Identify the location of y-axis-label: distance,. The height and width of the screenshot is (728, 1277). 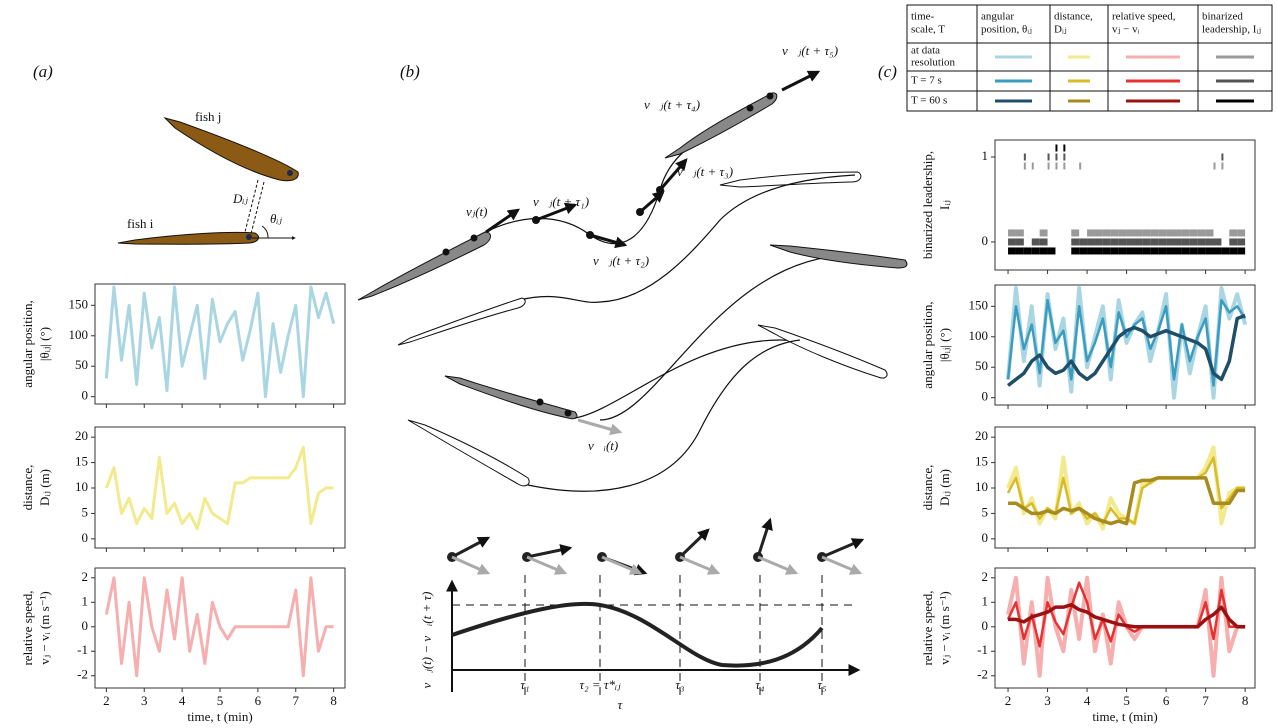
(927, 488).